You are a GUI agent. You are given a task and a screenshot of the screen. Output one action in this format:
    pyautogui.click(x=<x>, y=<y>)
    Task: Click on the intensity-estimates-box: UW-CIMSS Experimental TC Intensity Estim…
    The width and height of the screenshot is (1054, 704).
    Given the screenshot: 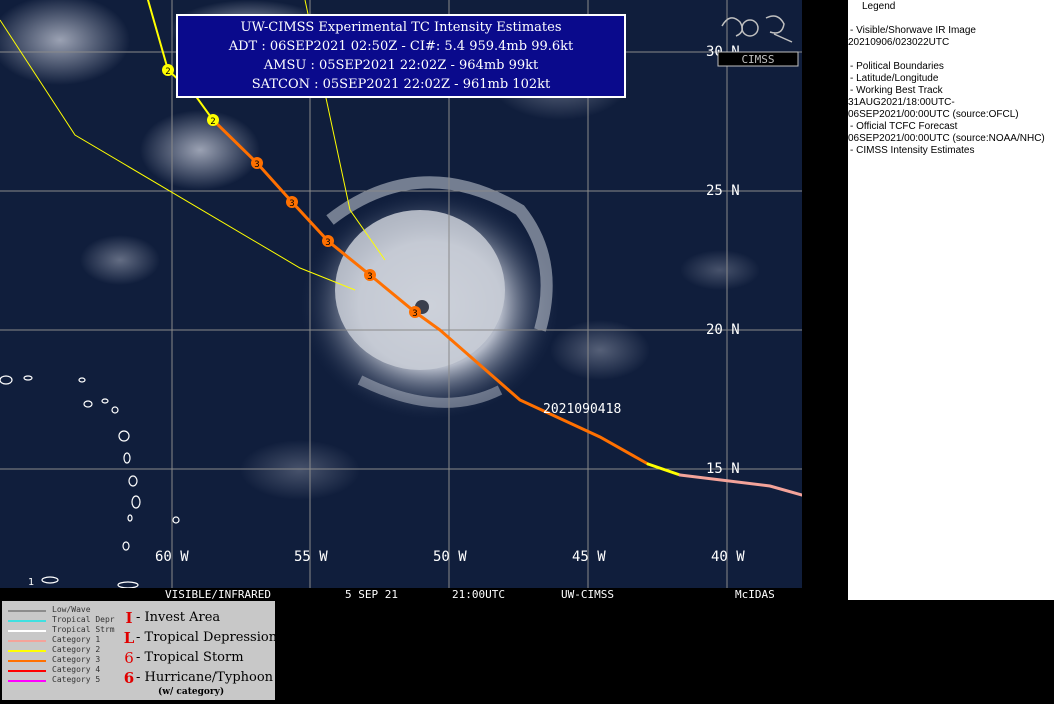 What is the action you would take?
    pyautogui.click(x=401, y=56)
    